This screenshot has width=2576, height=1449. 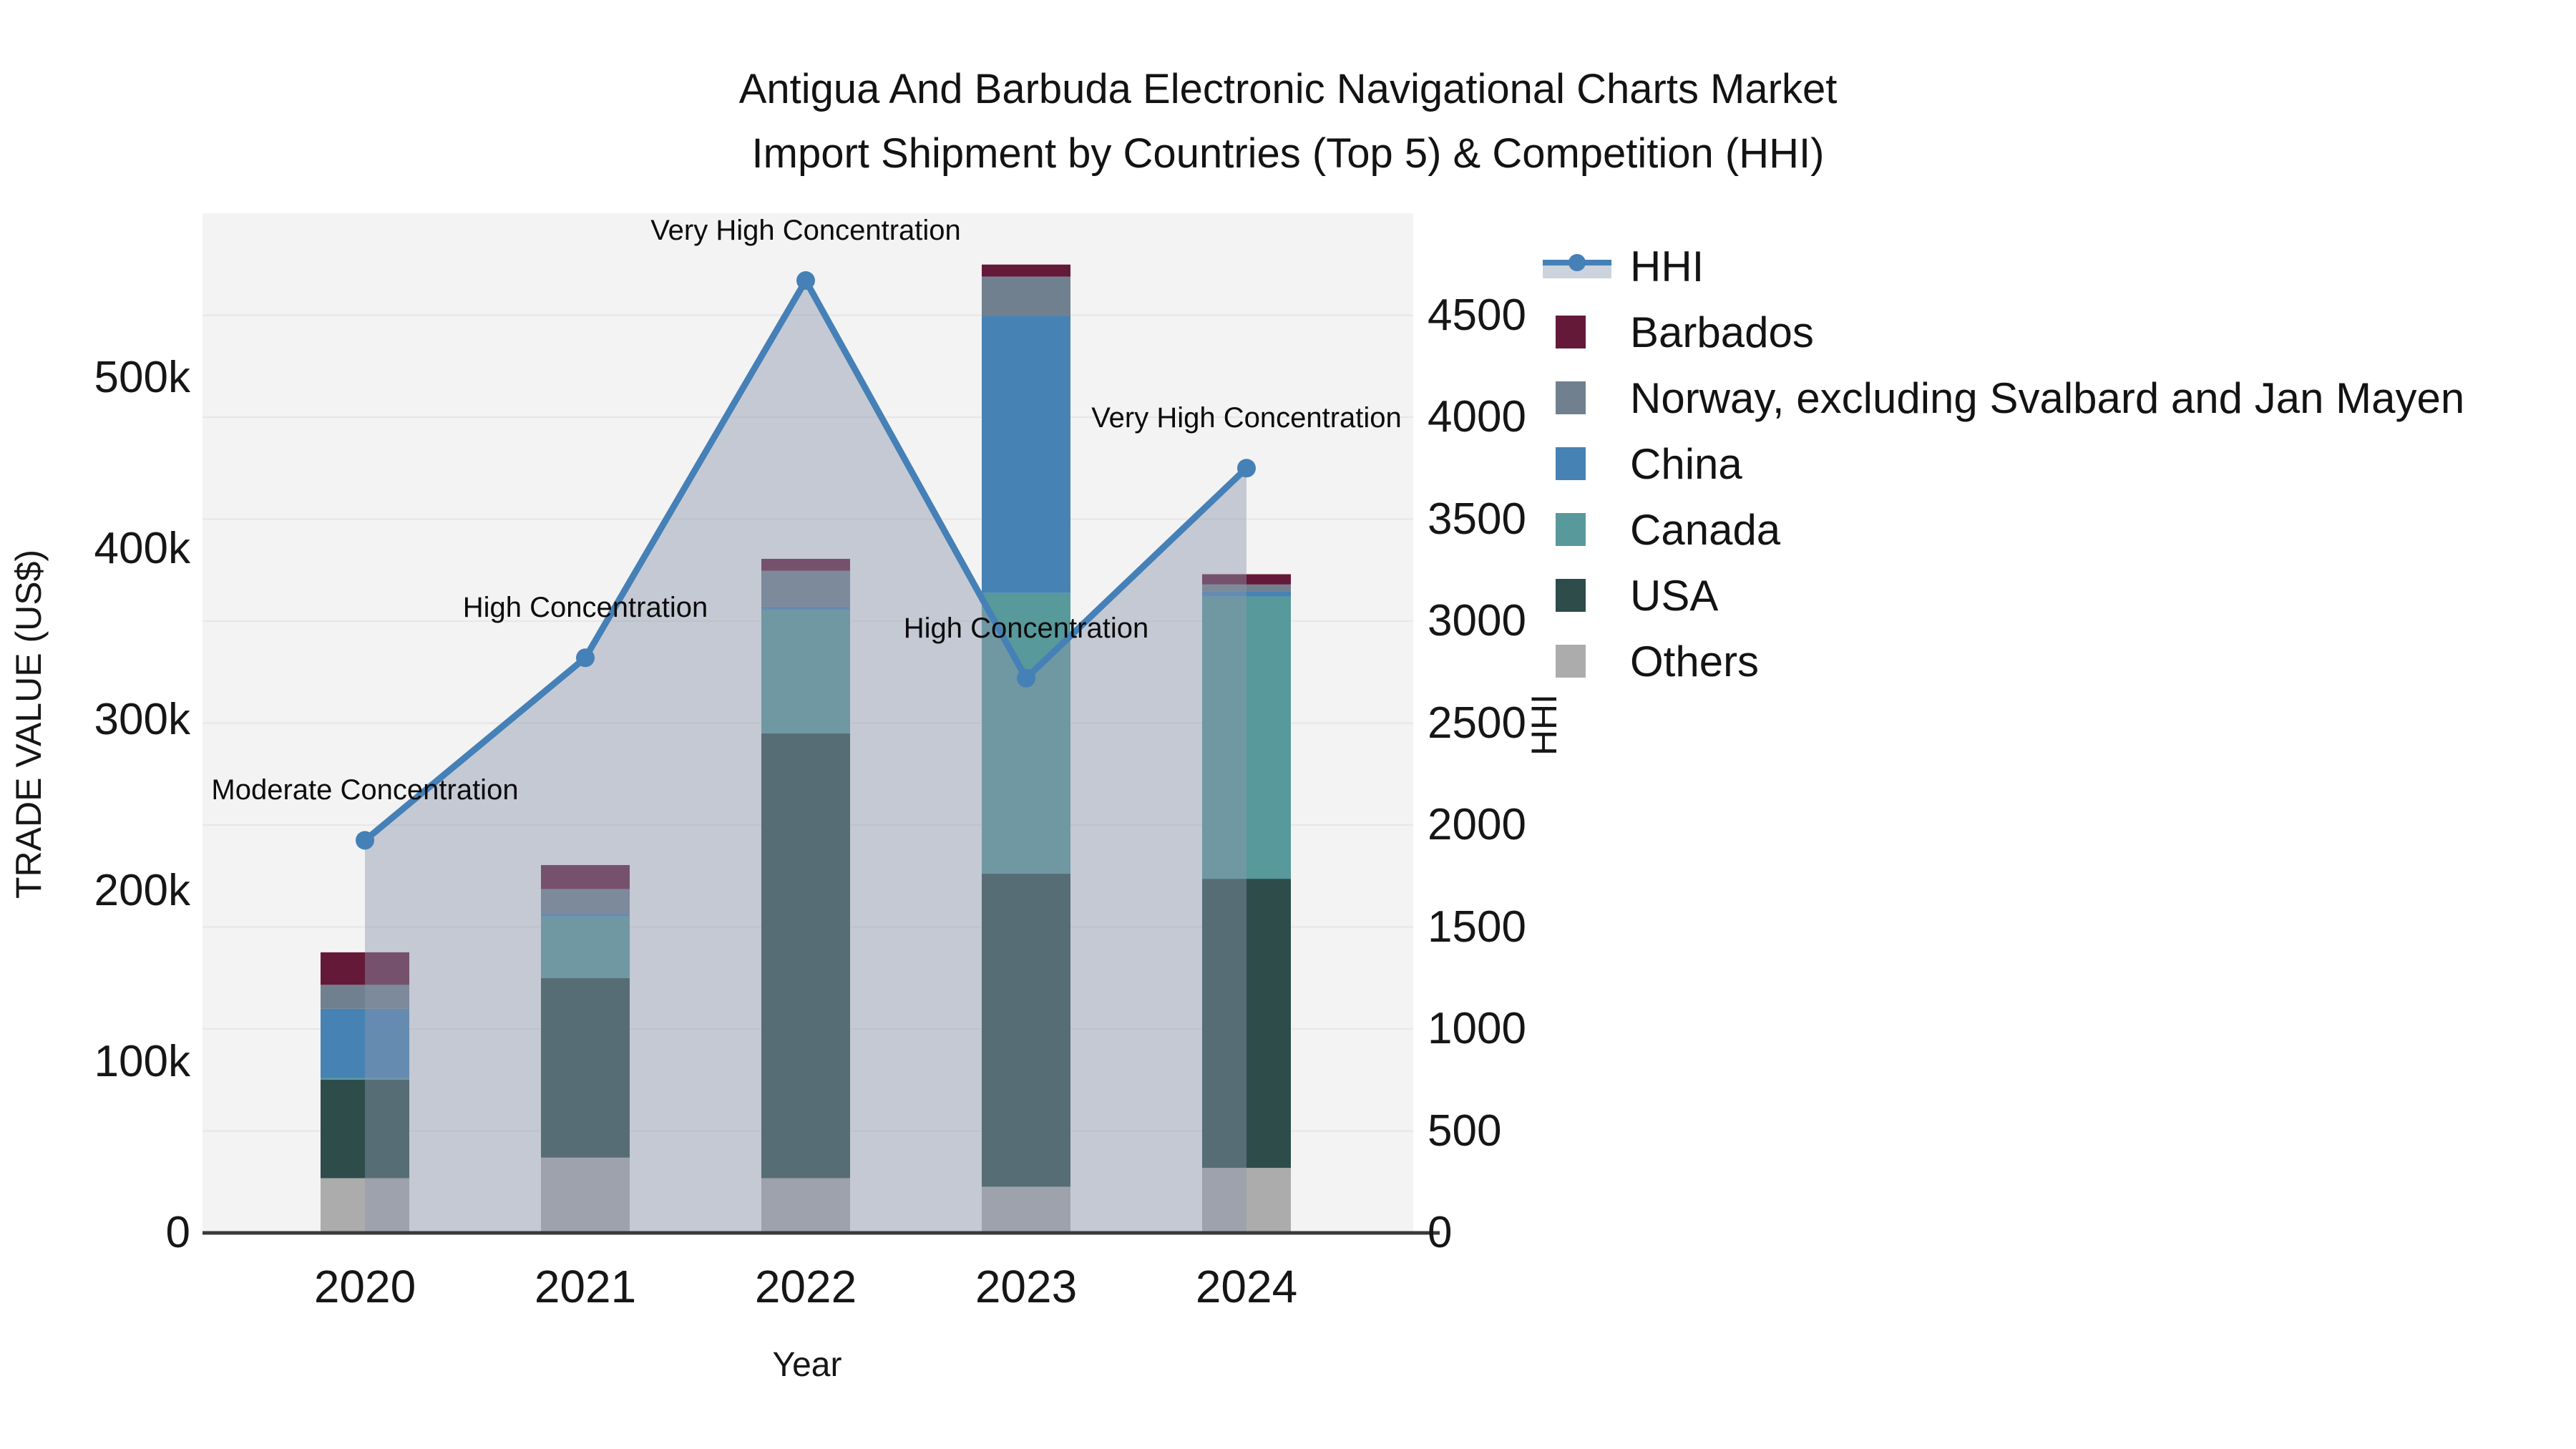 What do you see at coordinates (1026, 454) in the screenshot?
I see `bar-segment-2023-china` at bounding box center [1026, 454].